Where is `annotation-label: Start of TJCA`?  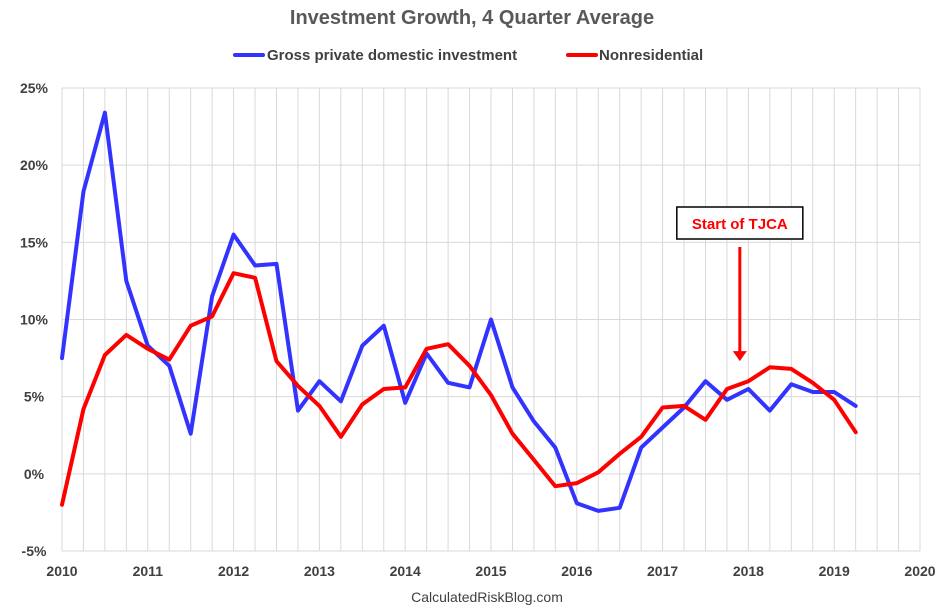
annotation-label: Start of TJCA is located at coordinates (740, 224).